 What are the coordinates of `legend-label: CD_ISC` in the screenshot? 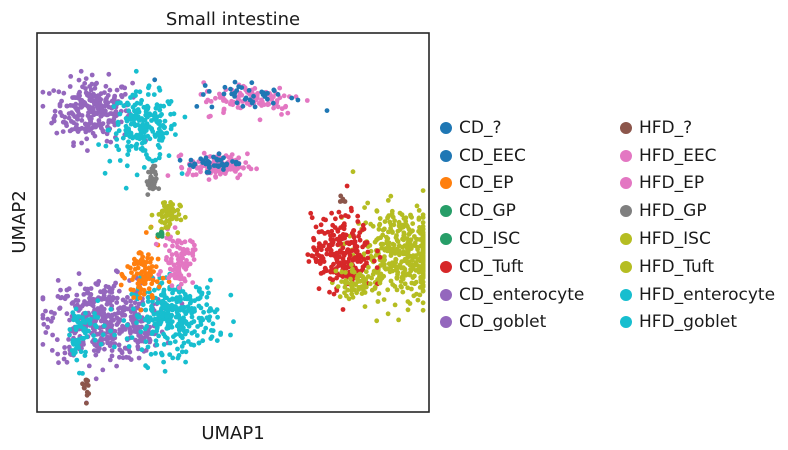 It's located at (490, 239).